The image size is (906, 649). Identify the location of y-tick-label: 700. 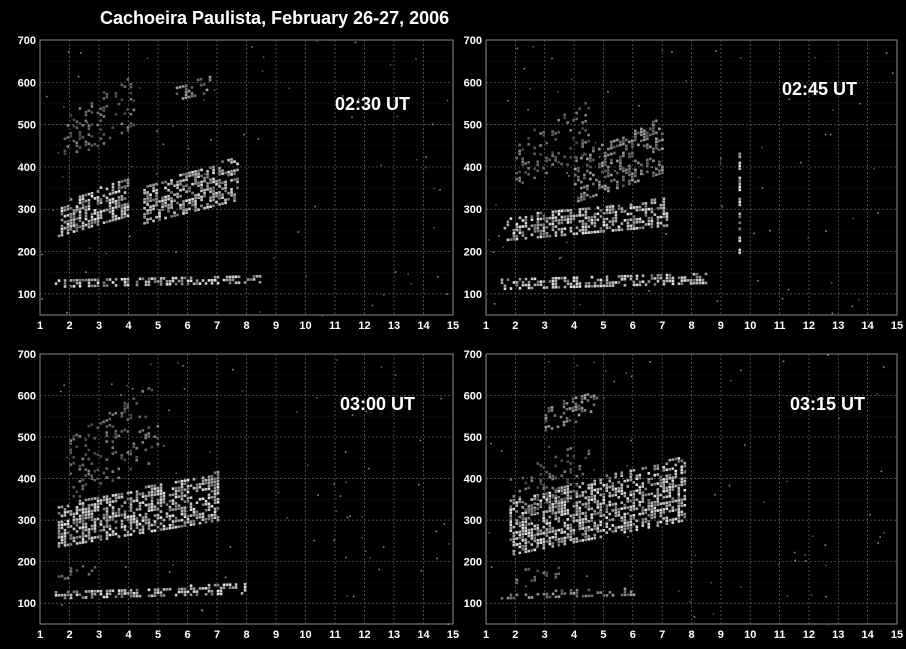
(27, 41).